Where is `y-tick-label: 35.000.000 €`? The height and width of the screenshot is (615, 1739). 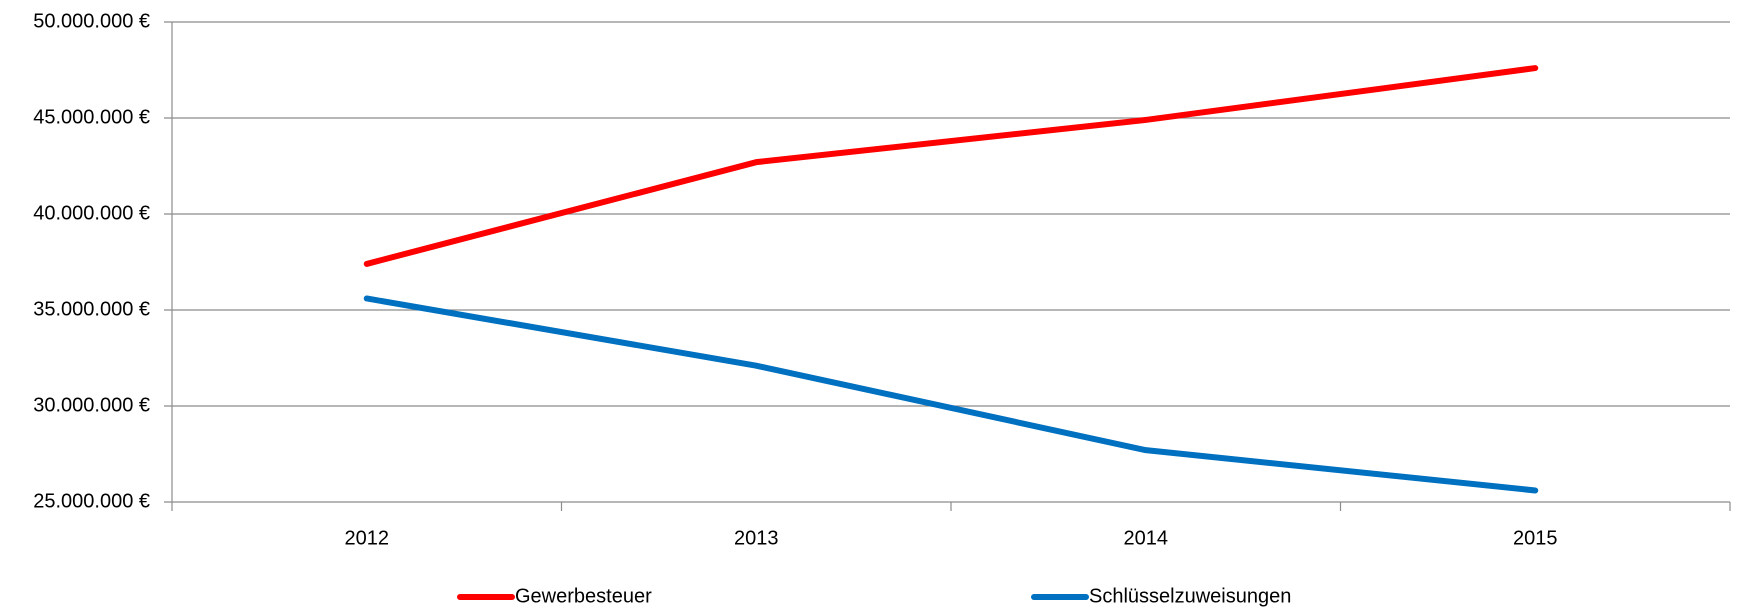 y-tick-label: 35.000.000 € is located at coordinates (91, 309).